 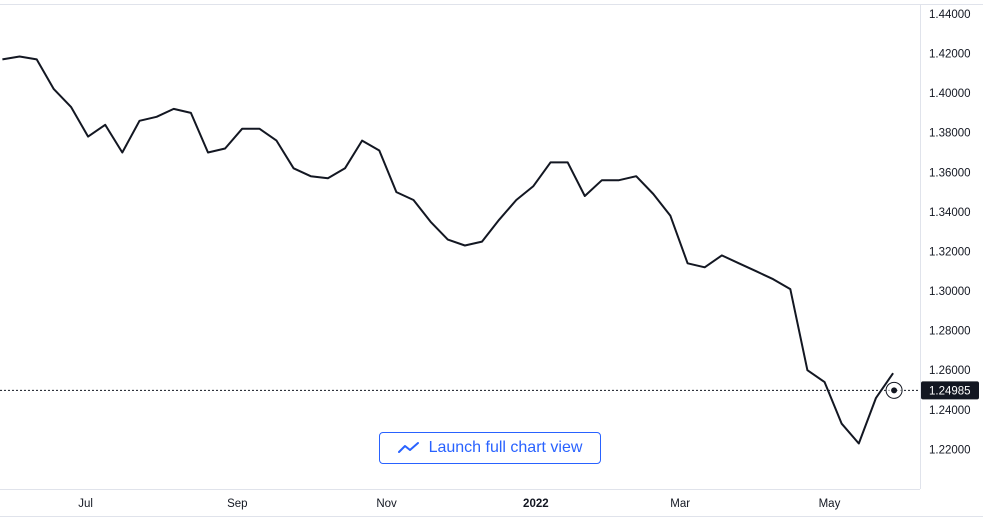 I want to click on y-tick-label: 1.28000, so click(x=950, y=332).